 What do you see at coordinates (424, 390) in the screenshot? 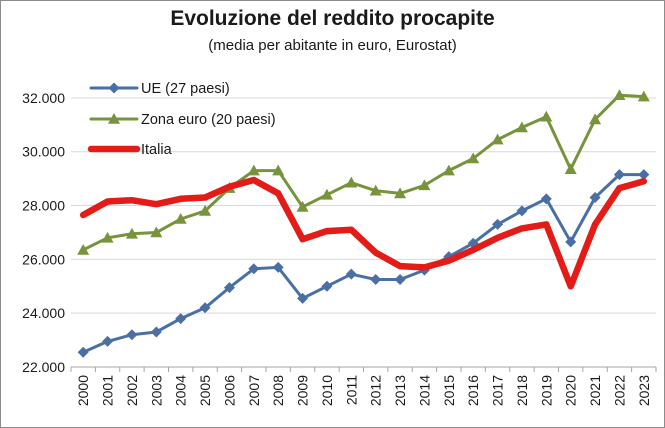
I see `x-tick-label: 2014` at bounding box center [424, 390].